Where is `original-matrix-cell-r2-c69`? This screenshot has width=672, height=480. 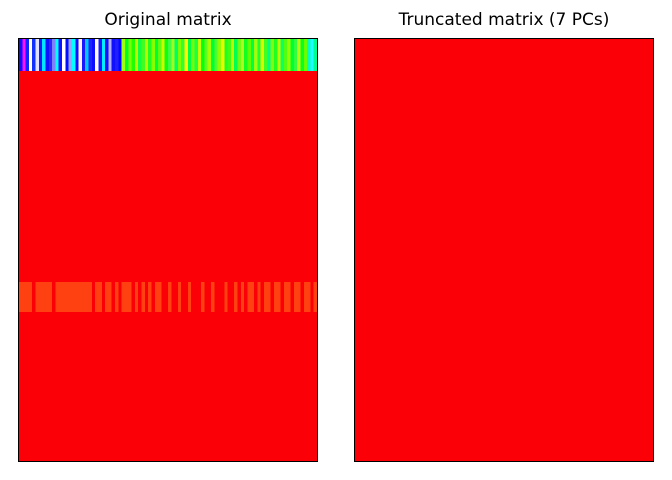
original-matrix-cell-r2-c69 is located at coordinates (249, 297).